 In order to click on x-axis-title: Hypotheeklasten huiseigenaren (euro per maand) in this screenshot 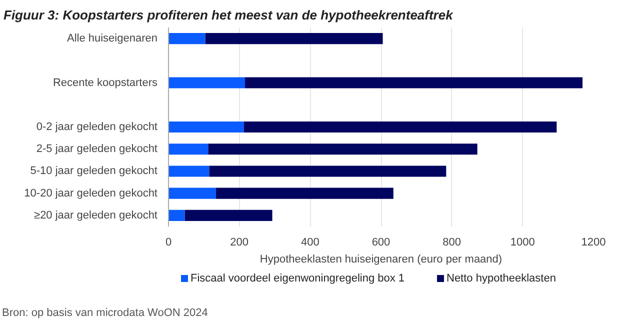, I will do `click(381, 260)`.